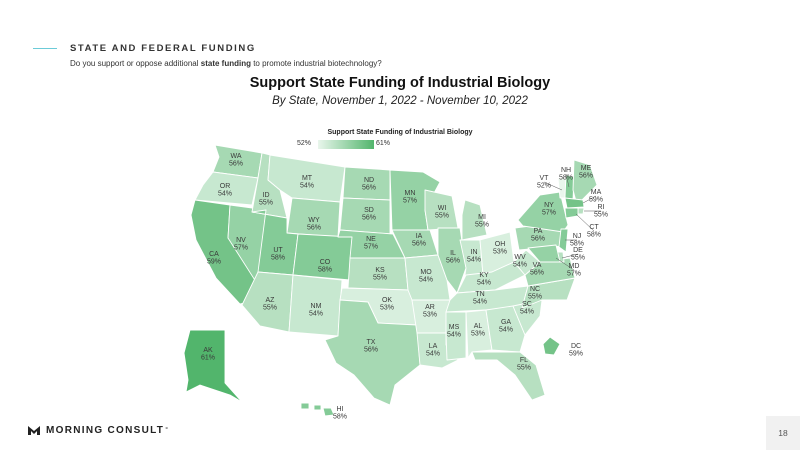 This screenshot has height=450, width=800. I want to click on state-value-mn: 57%, so click(410, 201).